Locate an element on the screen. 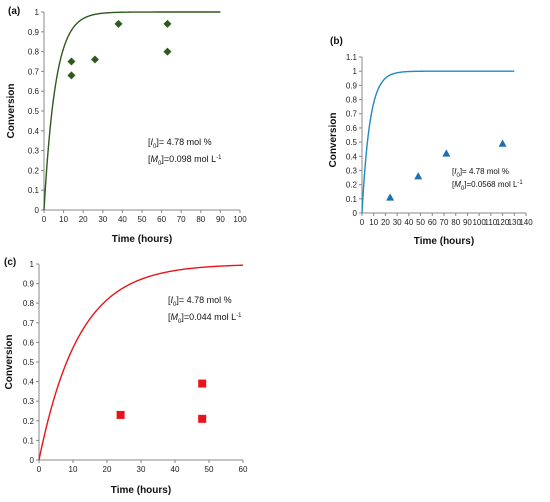 The width and height of the screenshot is (550, 502). x-tick-label: 120 is located at coordinates (503, 222).